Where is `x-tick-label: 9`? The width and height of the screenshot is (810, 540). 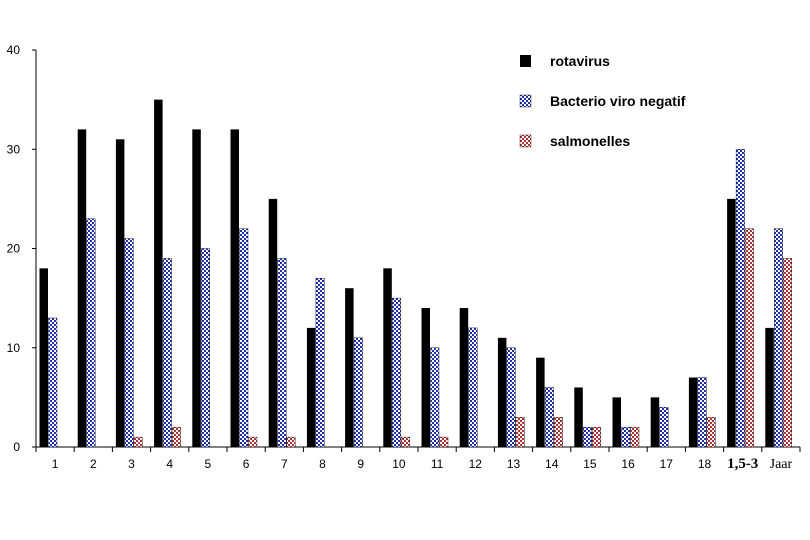 x-tick-label: 9 is located at coordinates (360, 464).